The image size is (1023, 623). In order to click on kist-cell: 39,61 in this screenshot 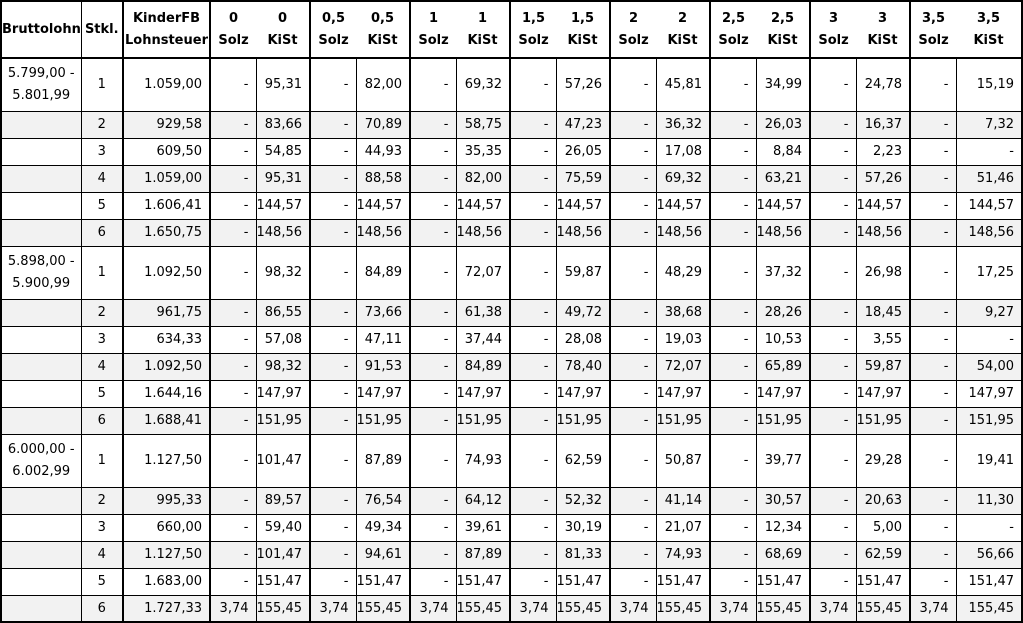, I will do `click(483, 527)`.